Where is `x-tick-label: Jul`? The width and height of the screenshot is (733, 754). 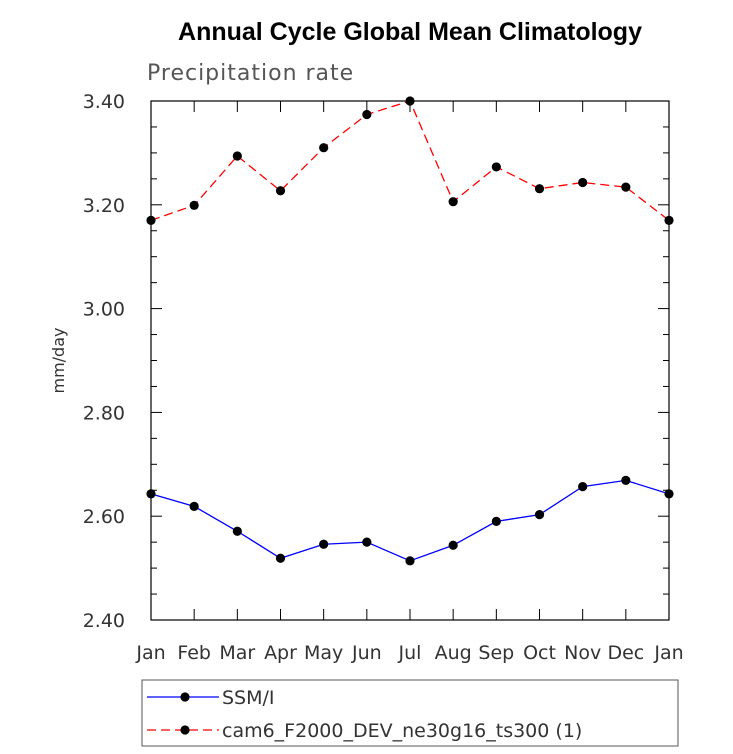
x-tick-label: Jul is located at coordinates (410, 653).